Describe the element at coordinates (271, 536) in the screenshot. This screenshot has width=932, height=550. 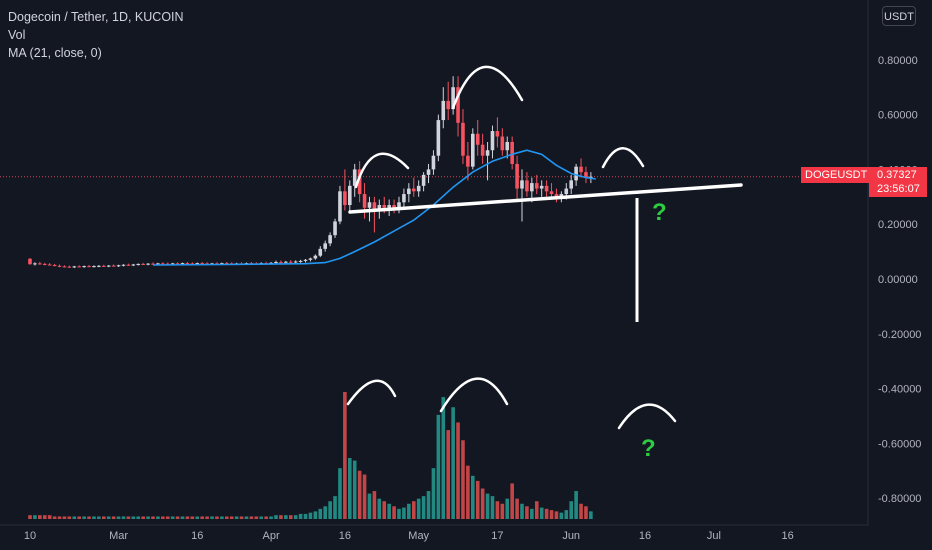
I see `x-axis-tick-label: Apr` at that location.